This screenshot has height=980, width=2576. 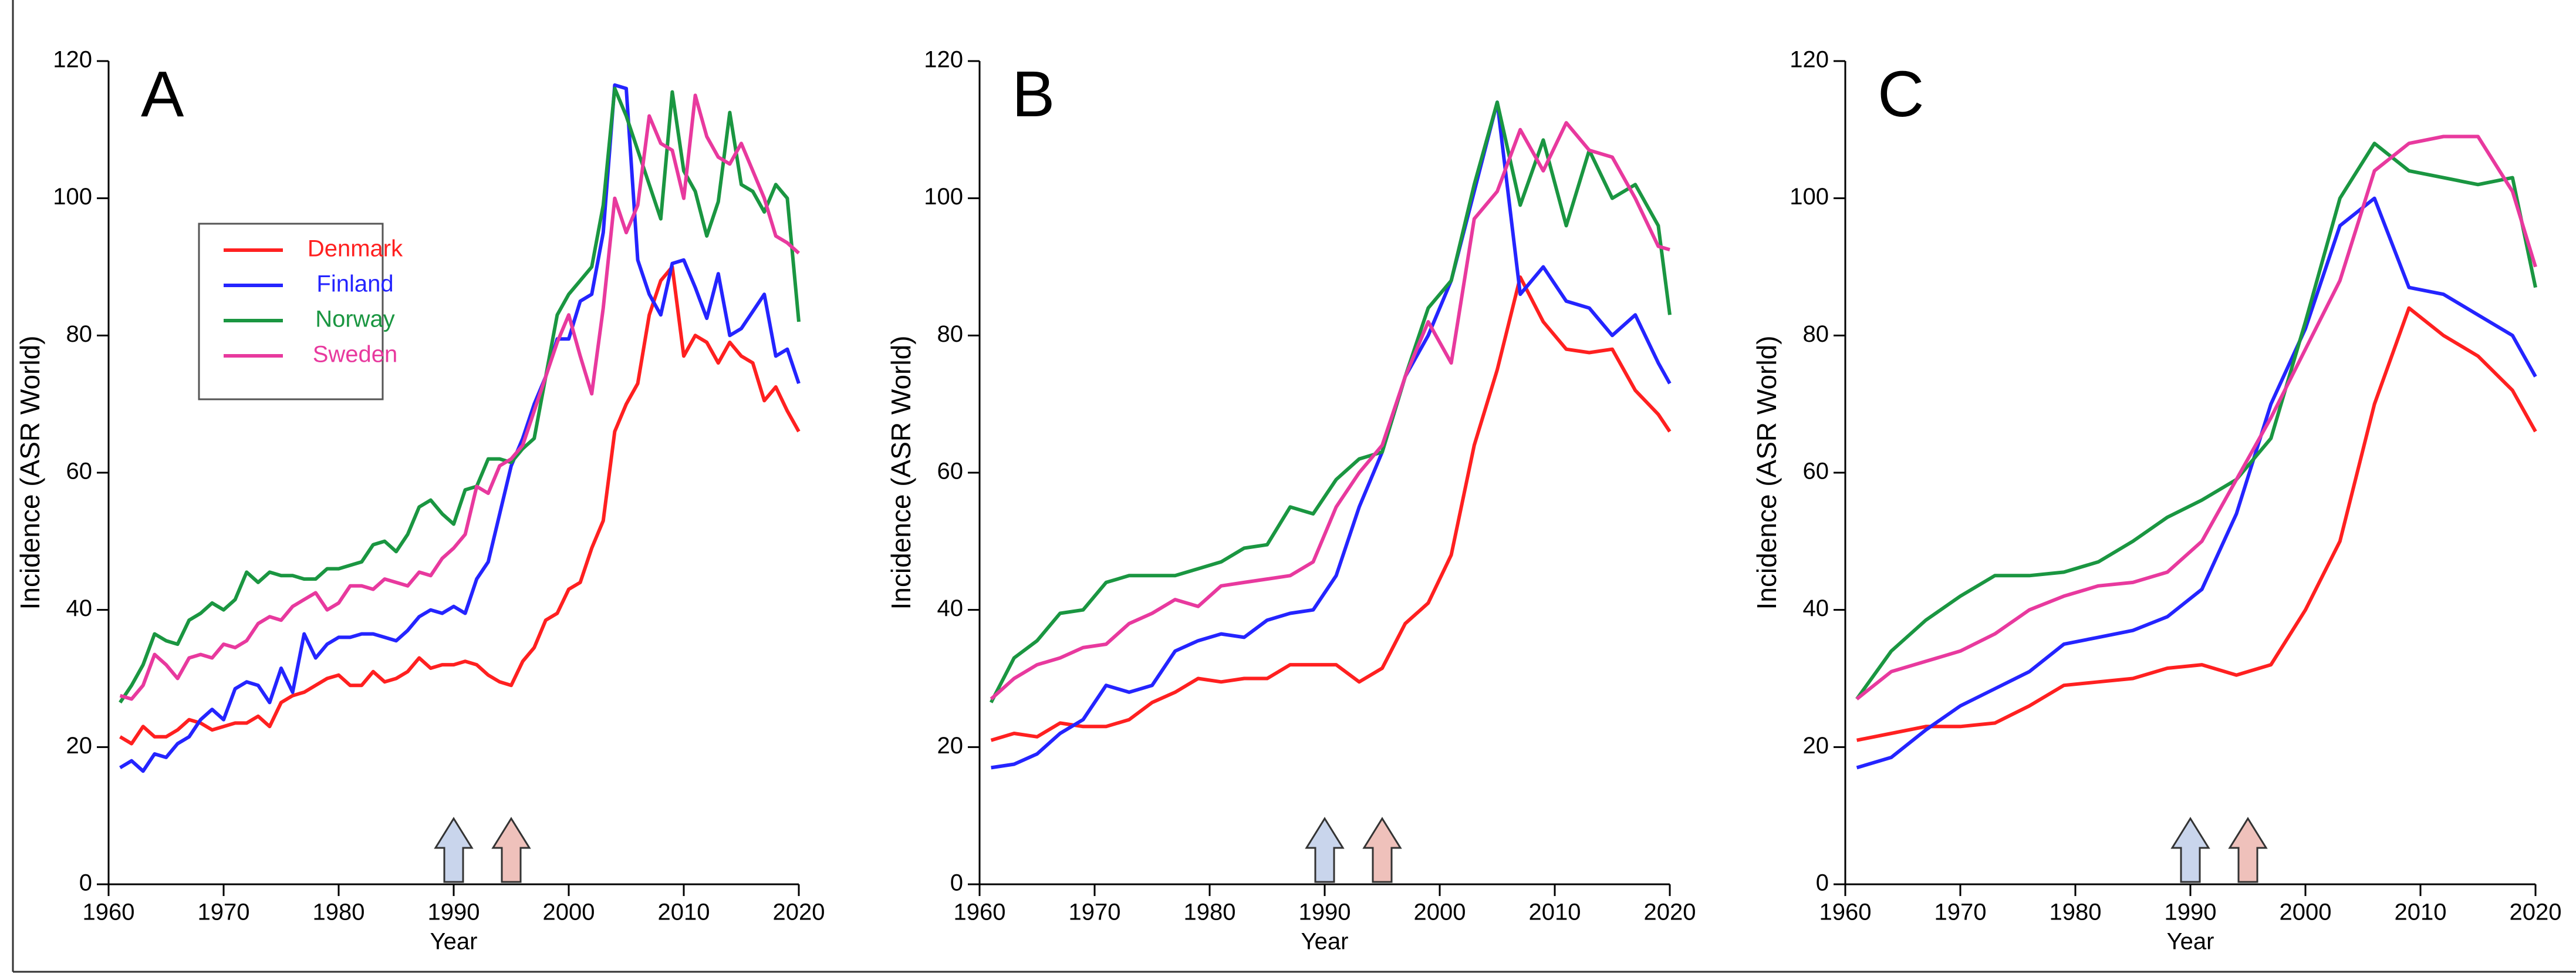 I want to click on legend-label: Sweden, so click(x=355, y=355).